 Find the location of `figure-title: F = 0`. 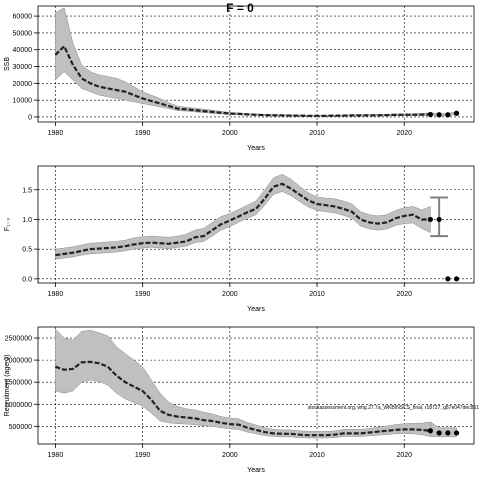

figure-title: F = 0 is located at coordinates (240, 8).